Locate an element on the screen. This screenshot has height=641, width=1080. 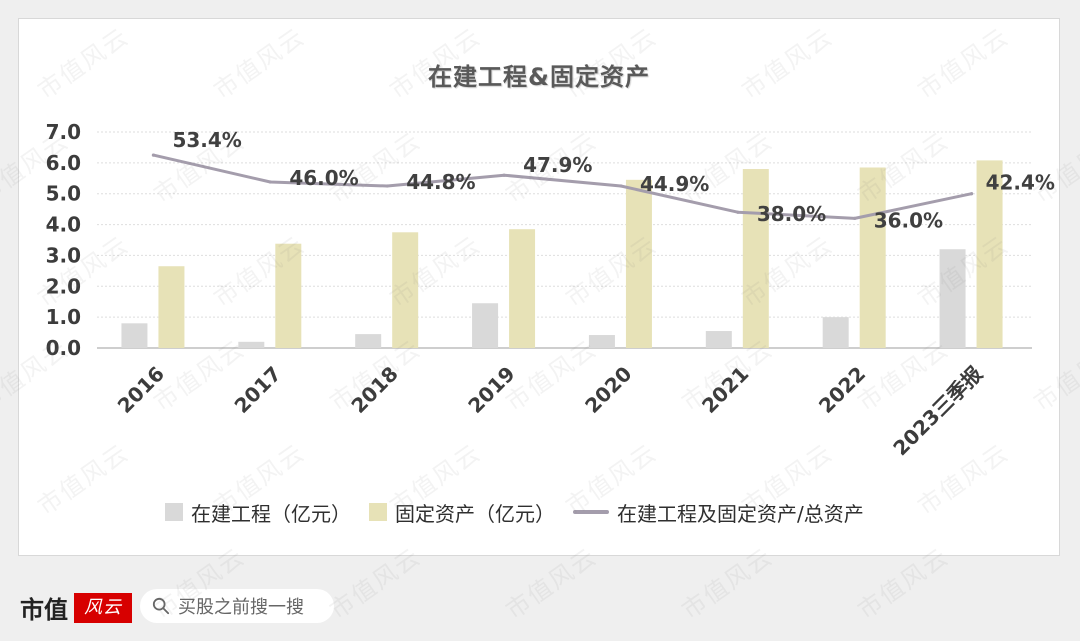
legend-item-fixed-assets: 固定资产（亿元） is located at coordinates (462, 512).